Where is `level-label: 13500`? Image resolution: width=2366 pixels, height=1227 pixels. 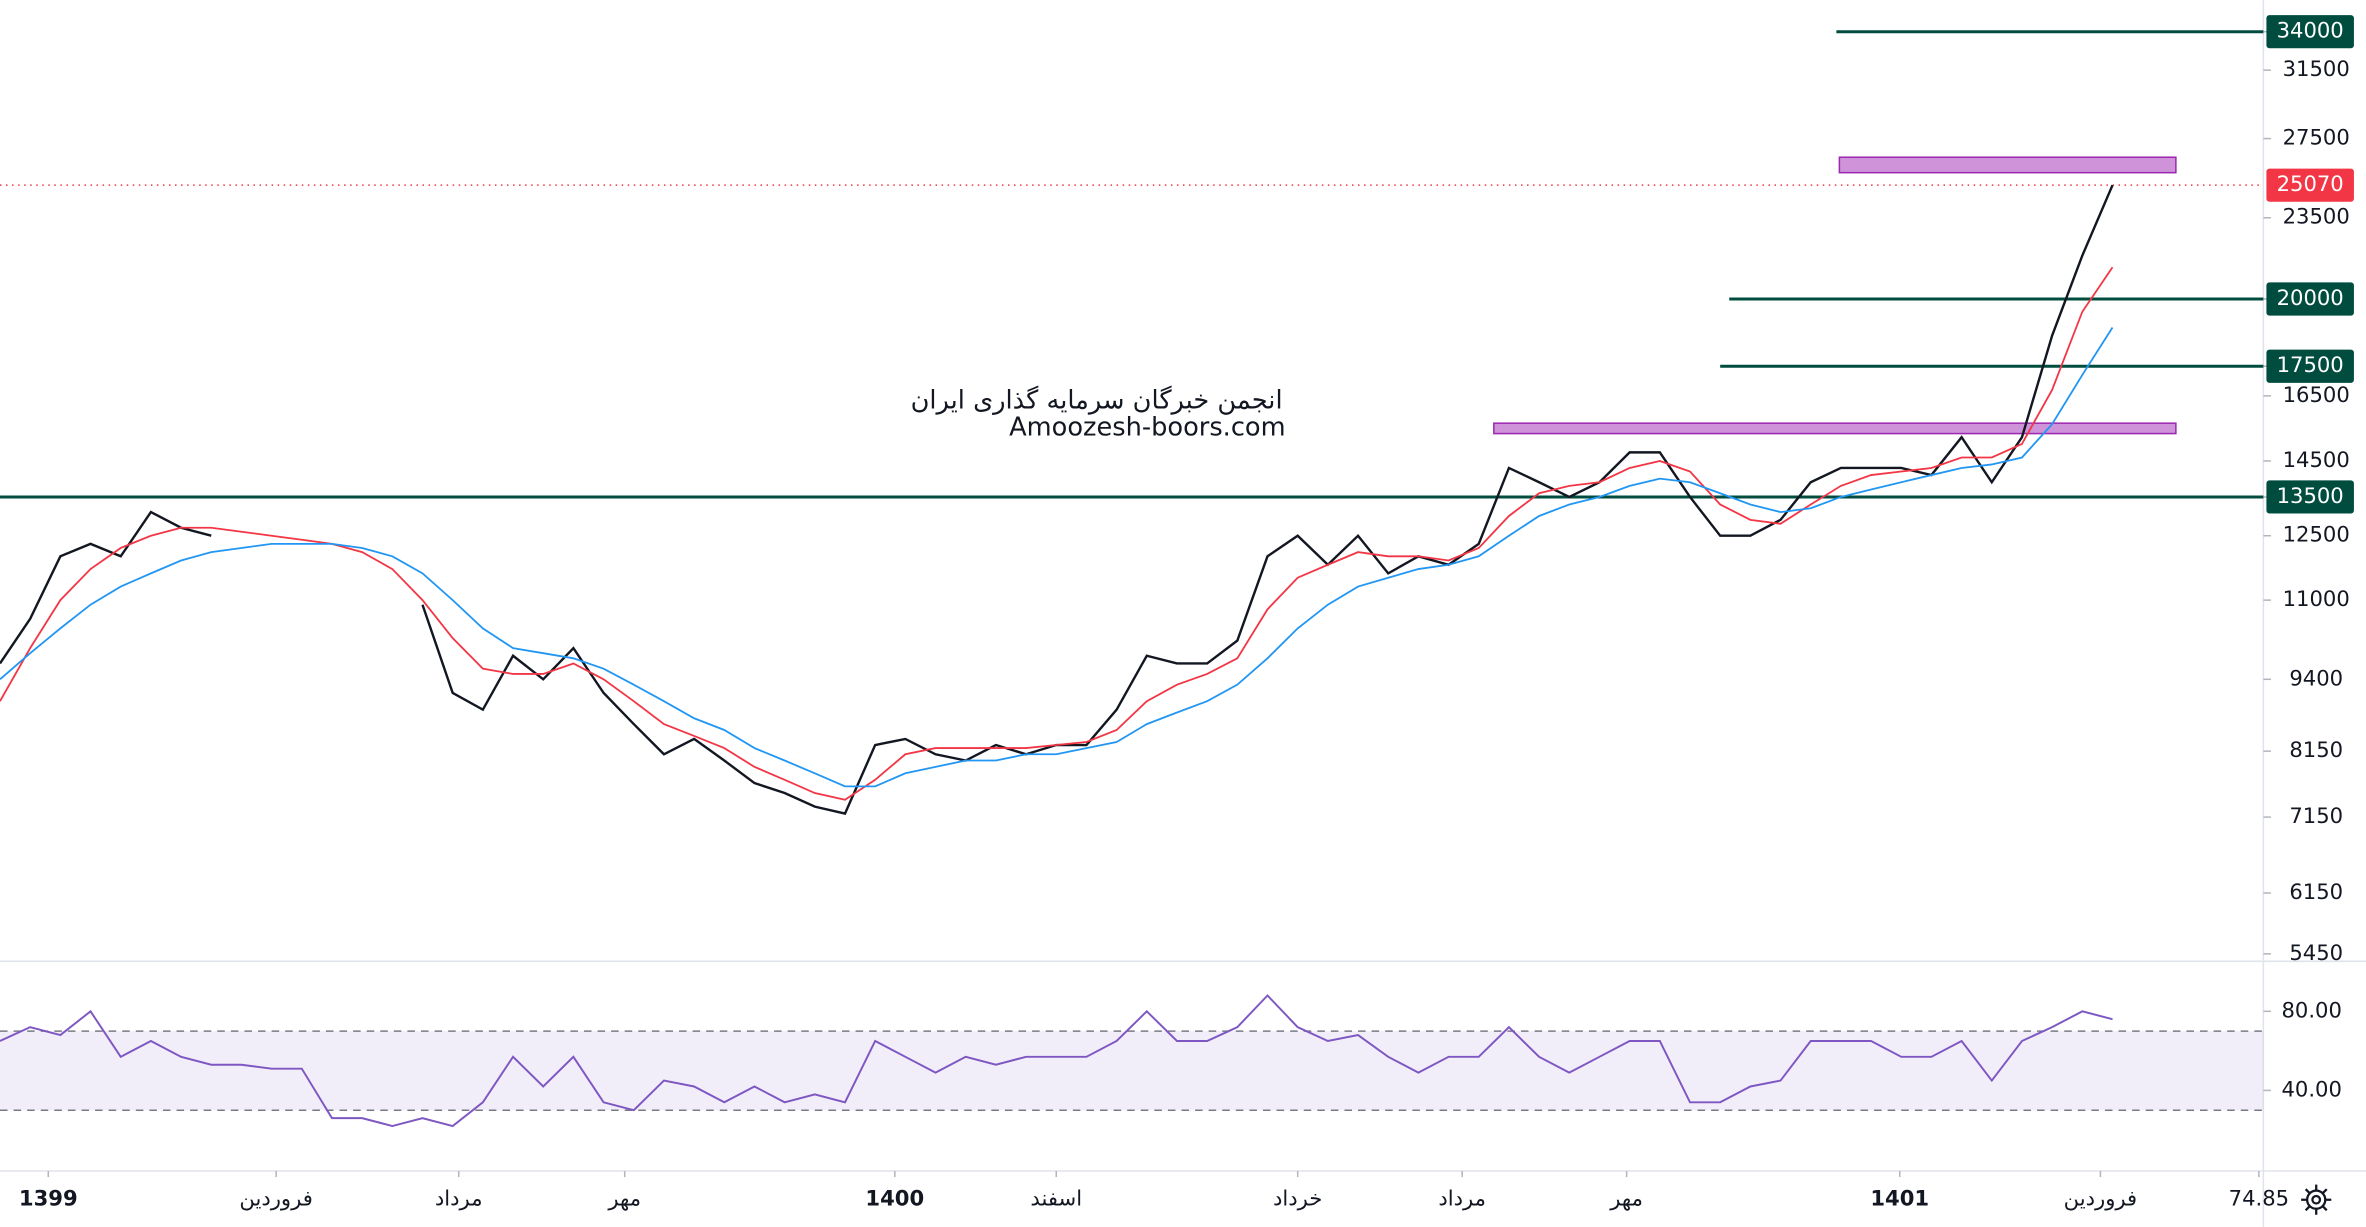 level-label: 13500 is located at coordinates (2310, 495).